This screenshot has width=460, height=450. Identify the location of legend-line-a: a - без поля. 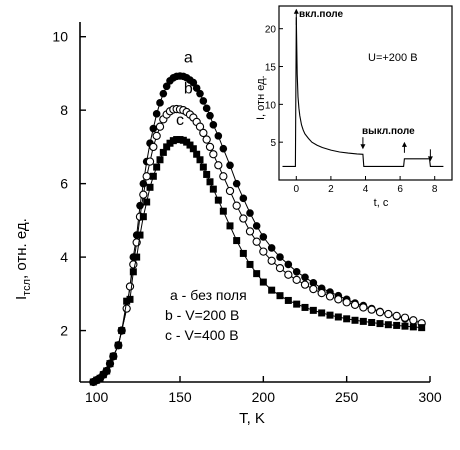
(208, 295).